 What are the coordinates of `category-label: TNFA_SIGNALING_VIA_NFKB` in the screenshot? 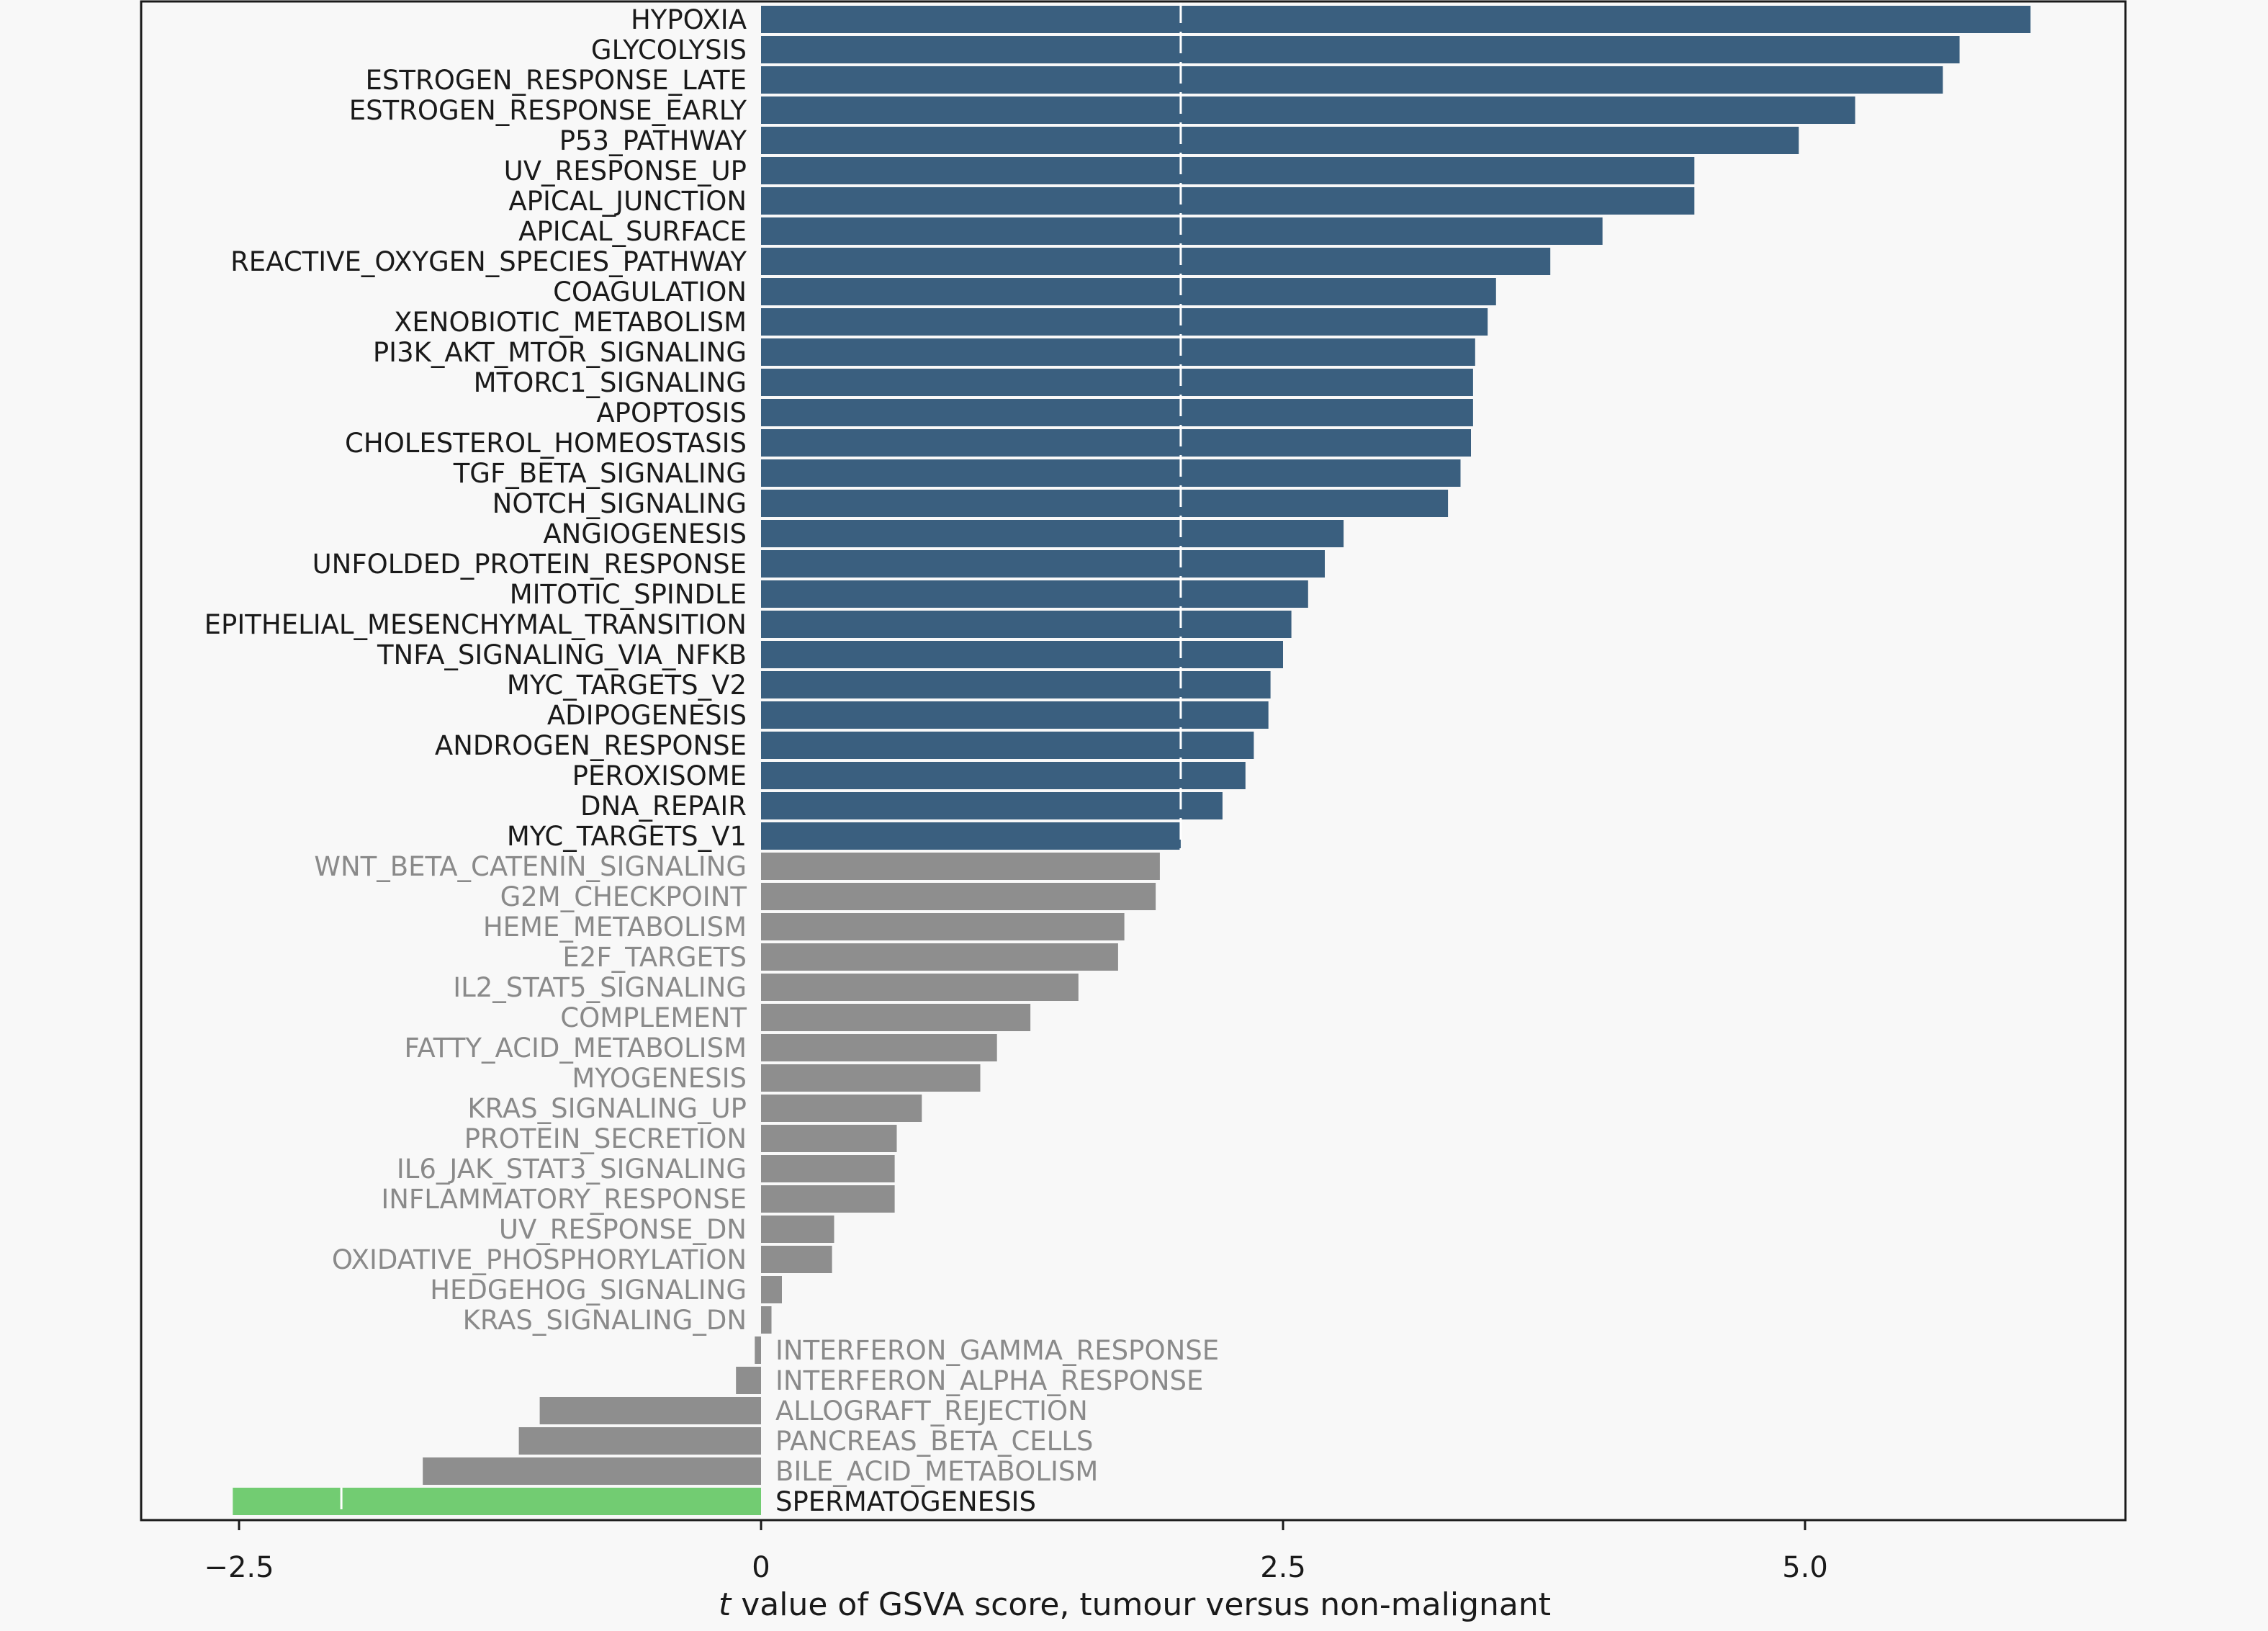 It's located at (562, 654).